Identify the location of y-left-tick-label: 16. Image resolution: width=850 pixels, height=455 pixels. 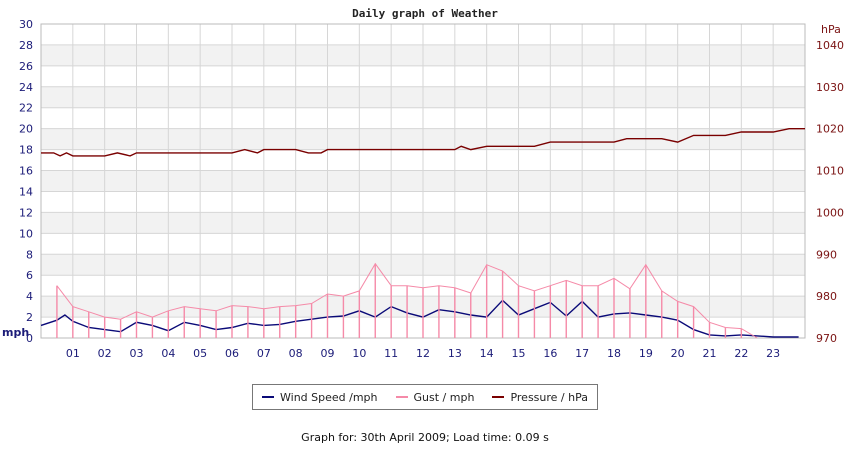
(26, 171).